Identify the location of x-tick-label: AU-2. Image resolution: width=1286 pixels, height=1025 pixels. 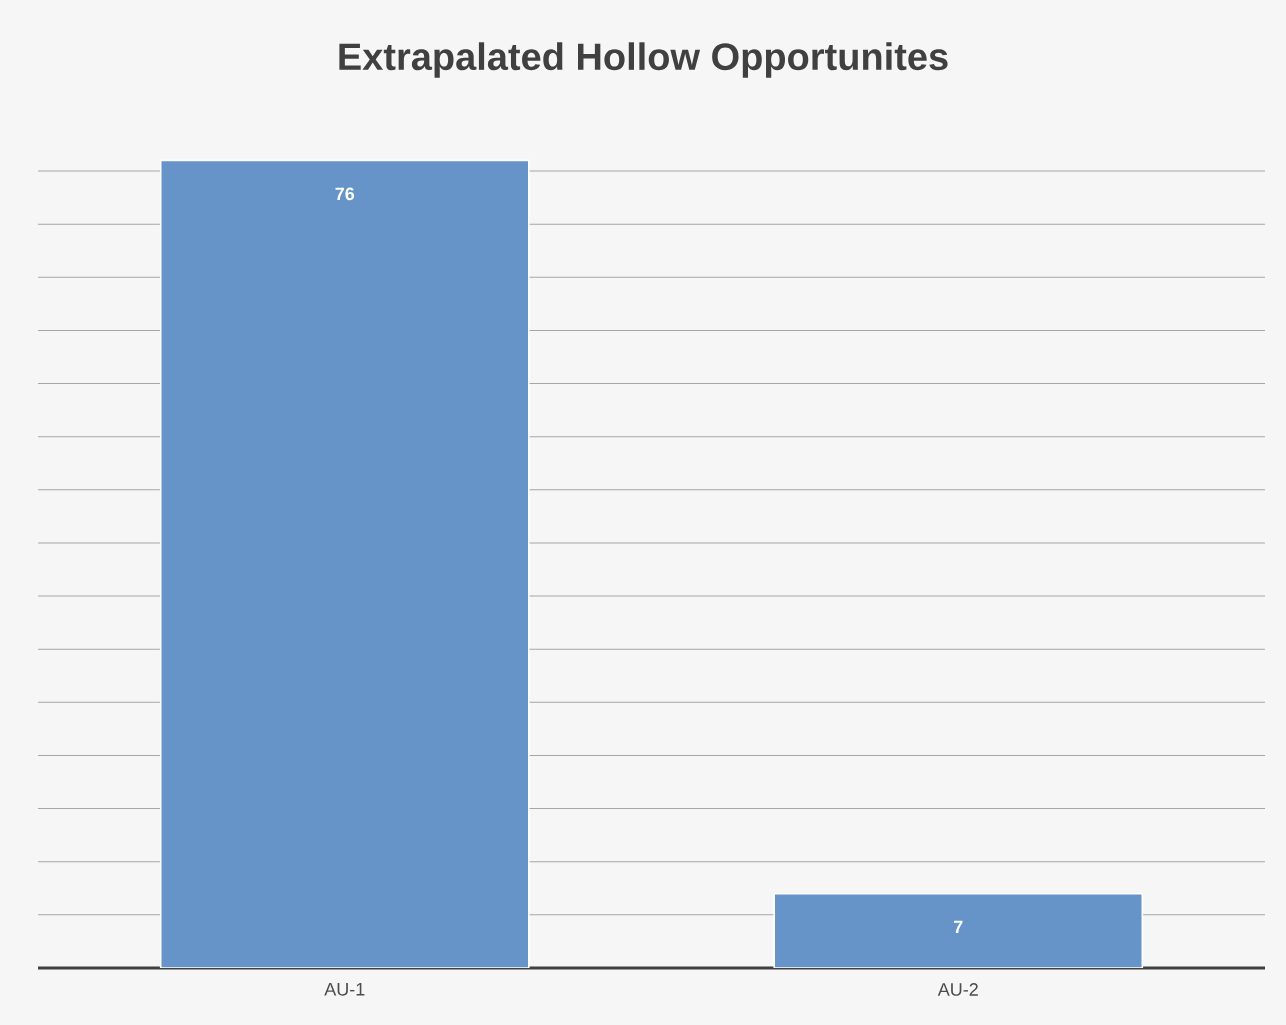
(957, 989).